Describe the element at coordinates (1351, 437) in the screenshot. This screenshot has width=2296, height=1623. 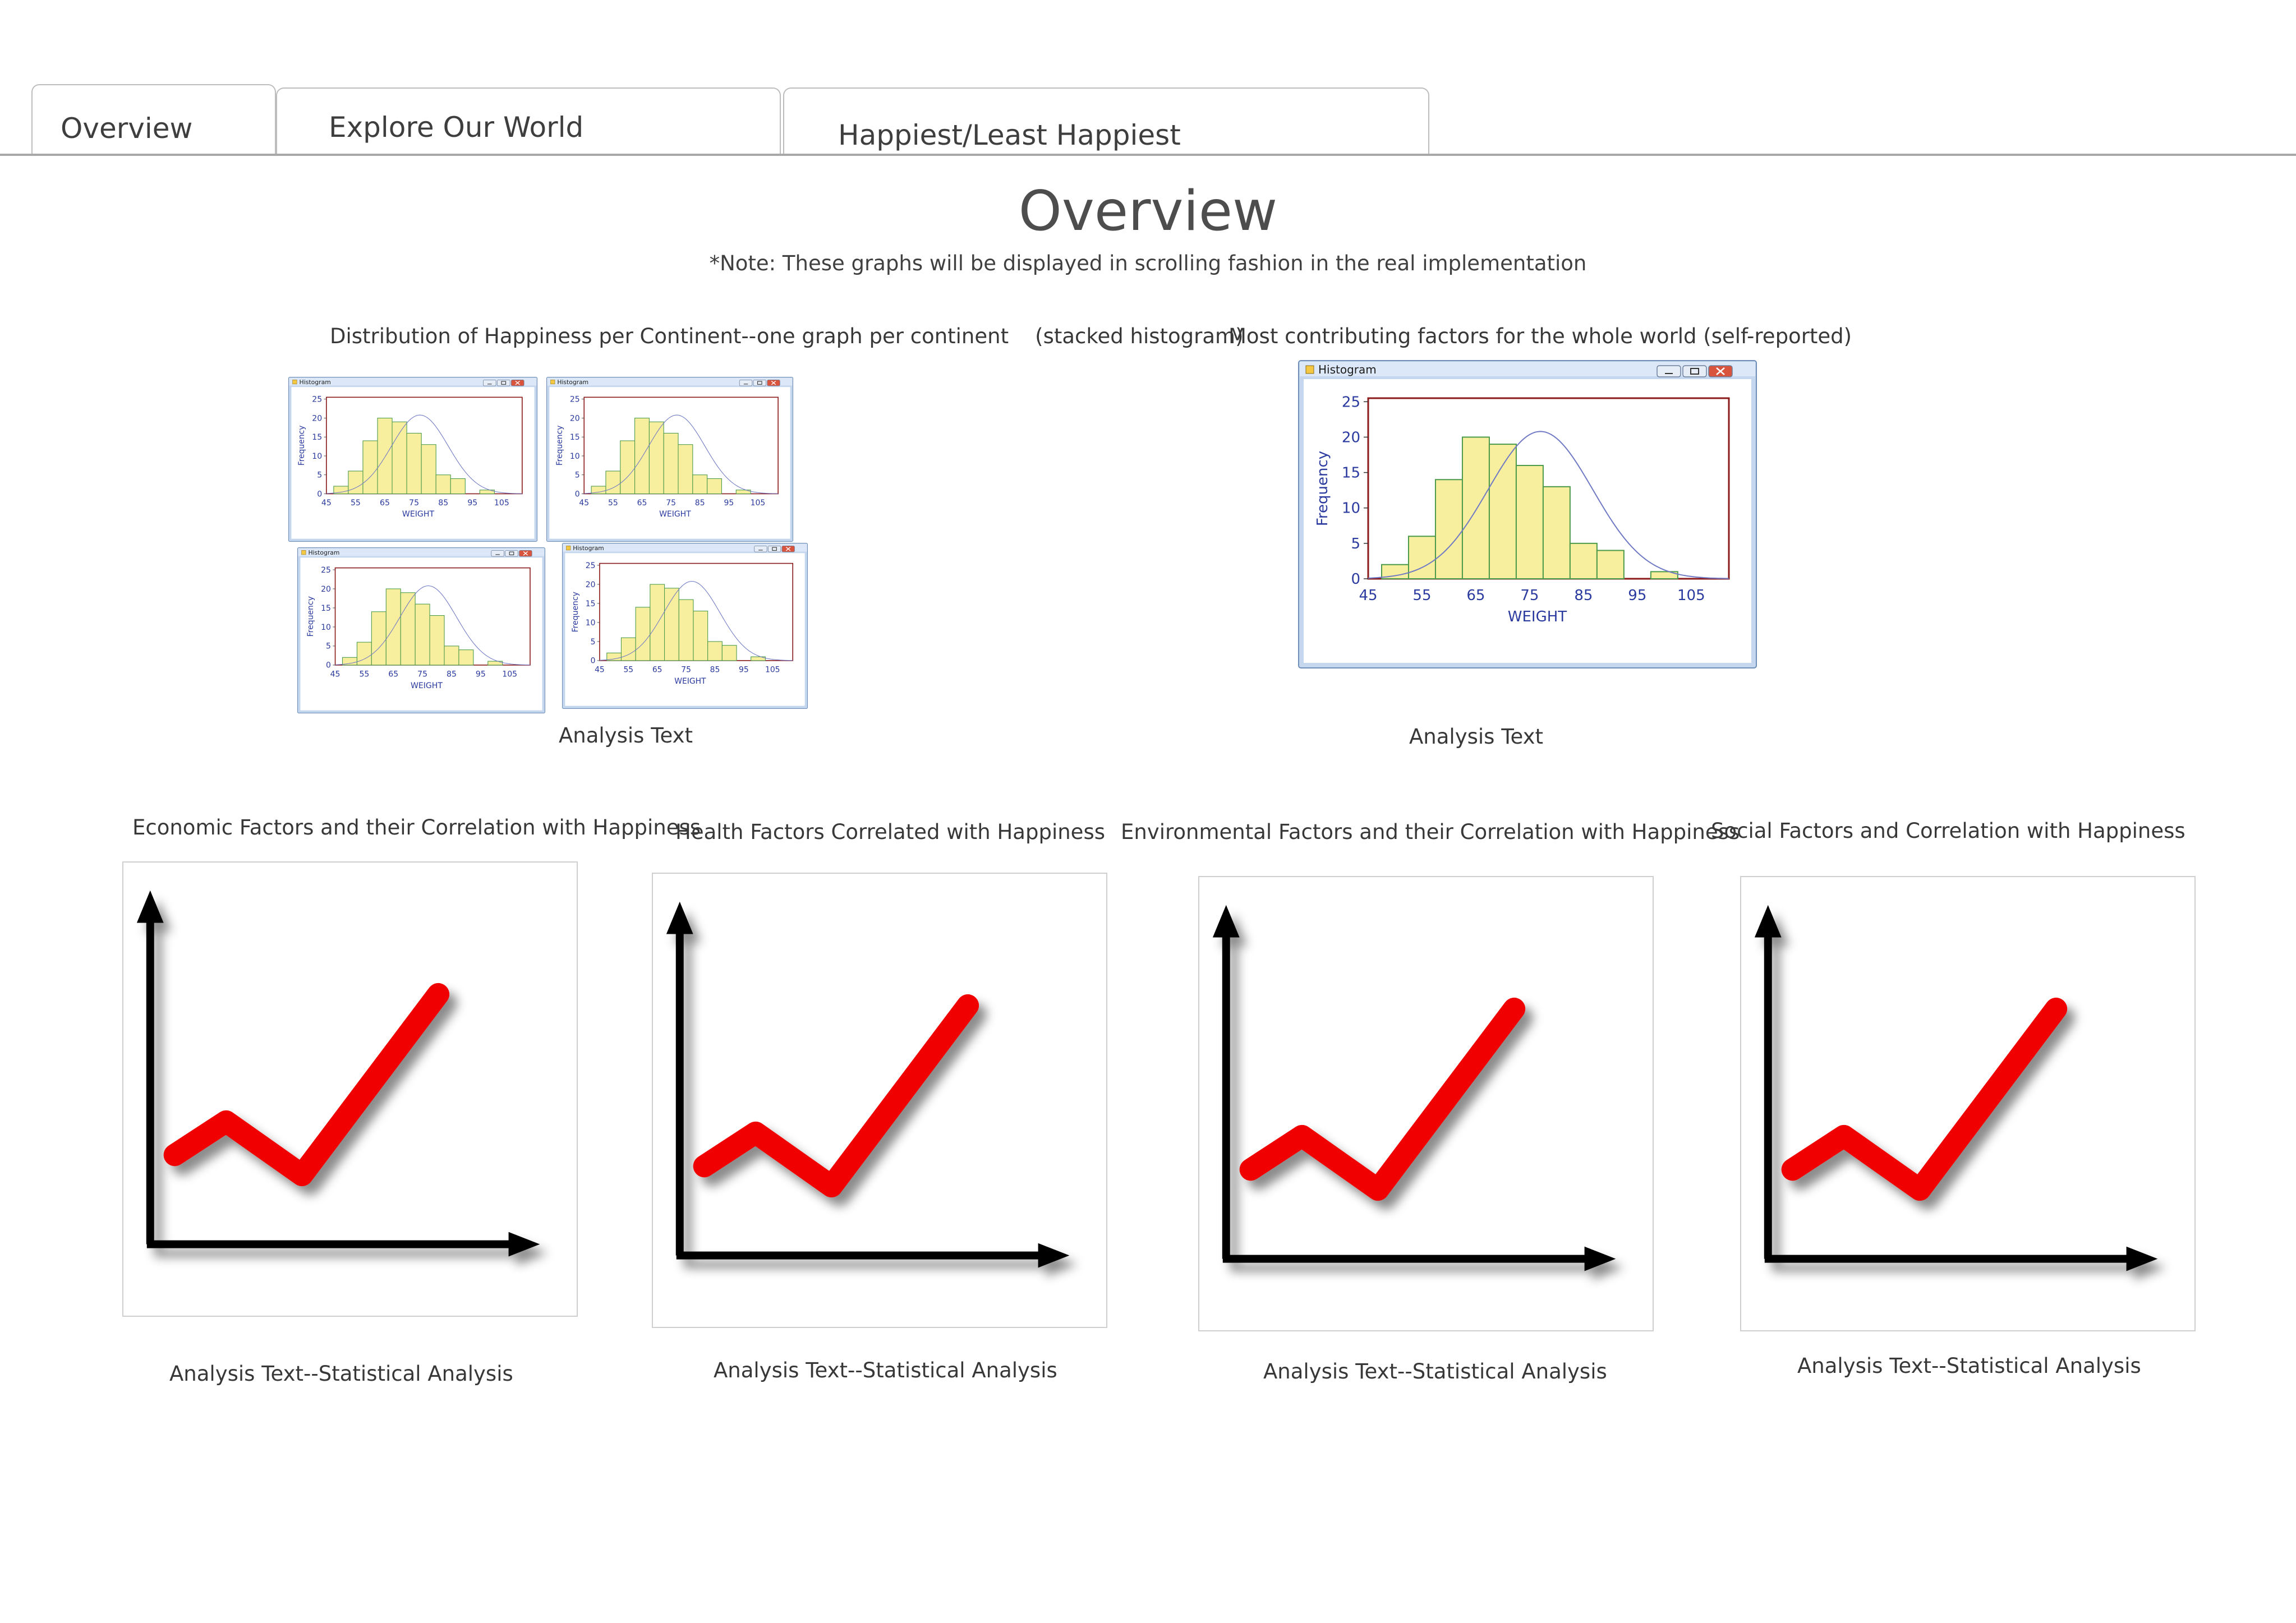
I see `y-tick-label-20: 20` at that location.